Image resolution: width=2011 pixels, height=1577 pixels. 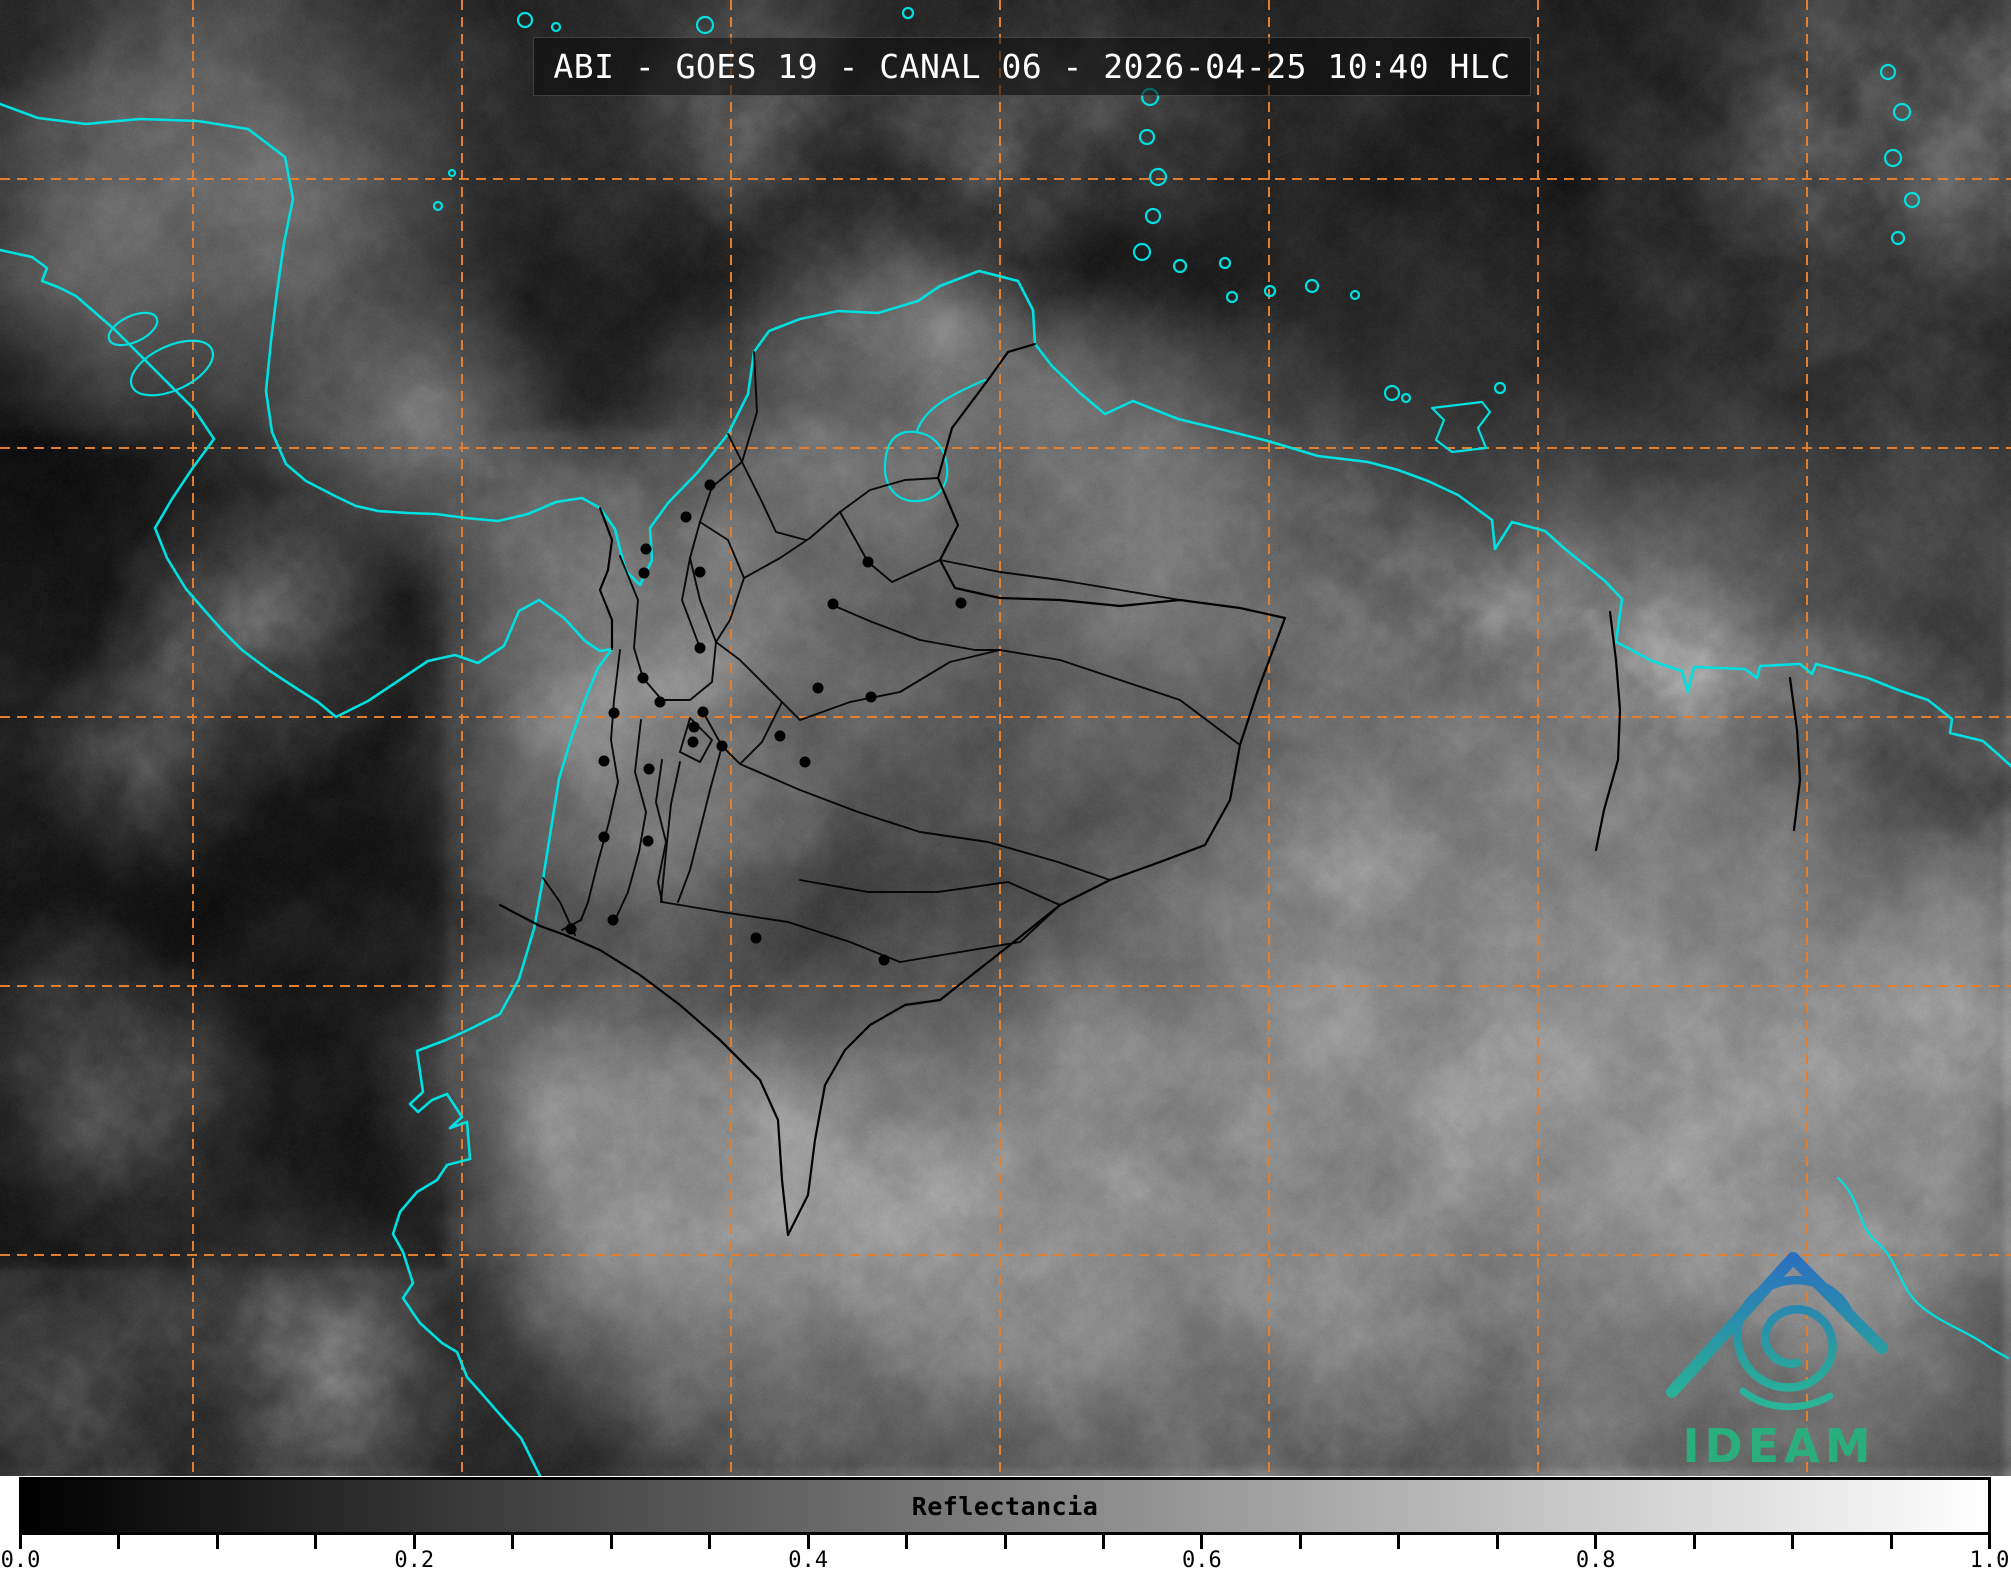 What do you see at coordinates (1608, 731) in the screenshot?
I see `guyana-border` at bounding box center [1608, 731].